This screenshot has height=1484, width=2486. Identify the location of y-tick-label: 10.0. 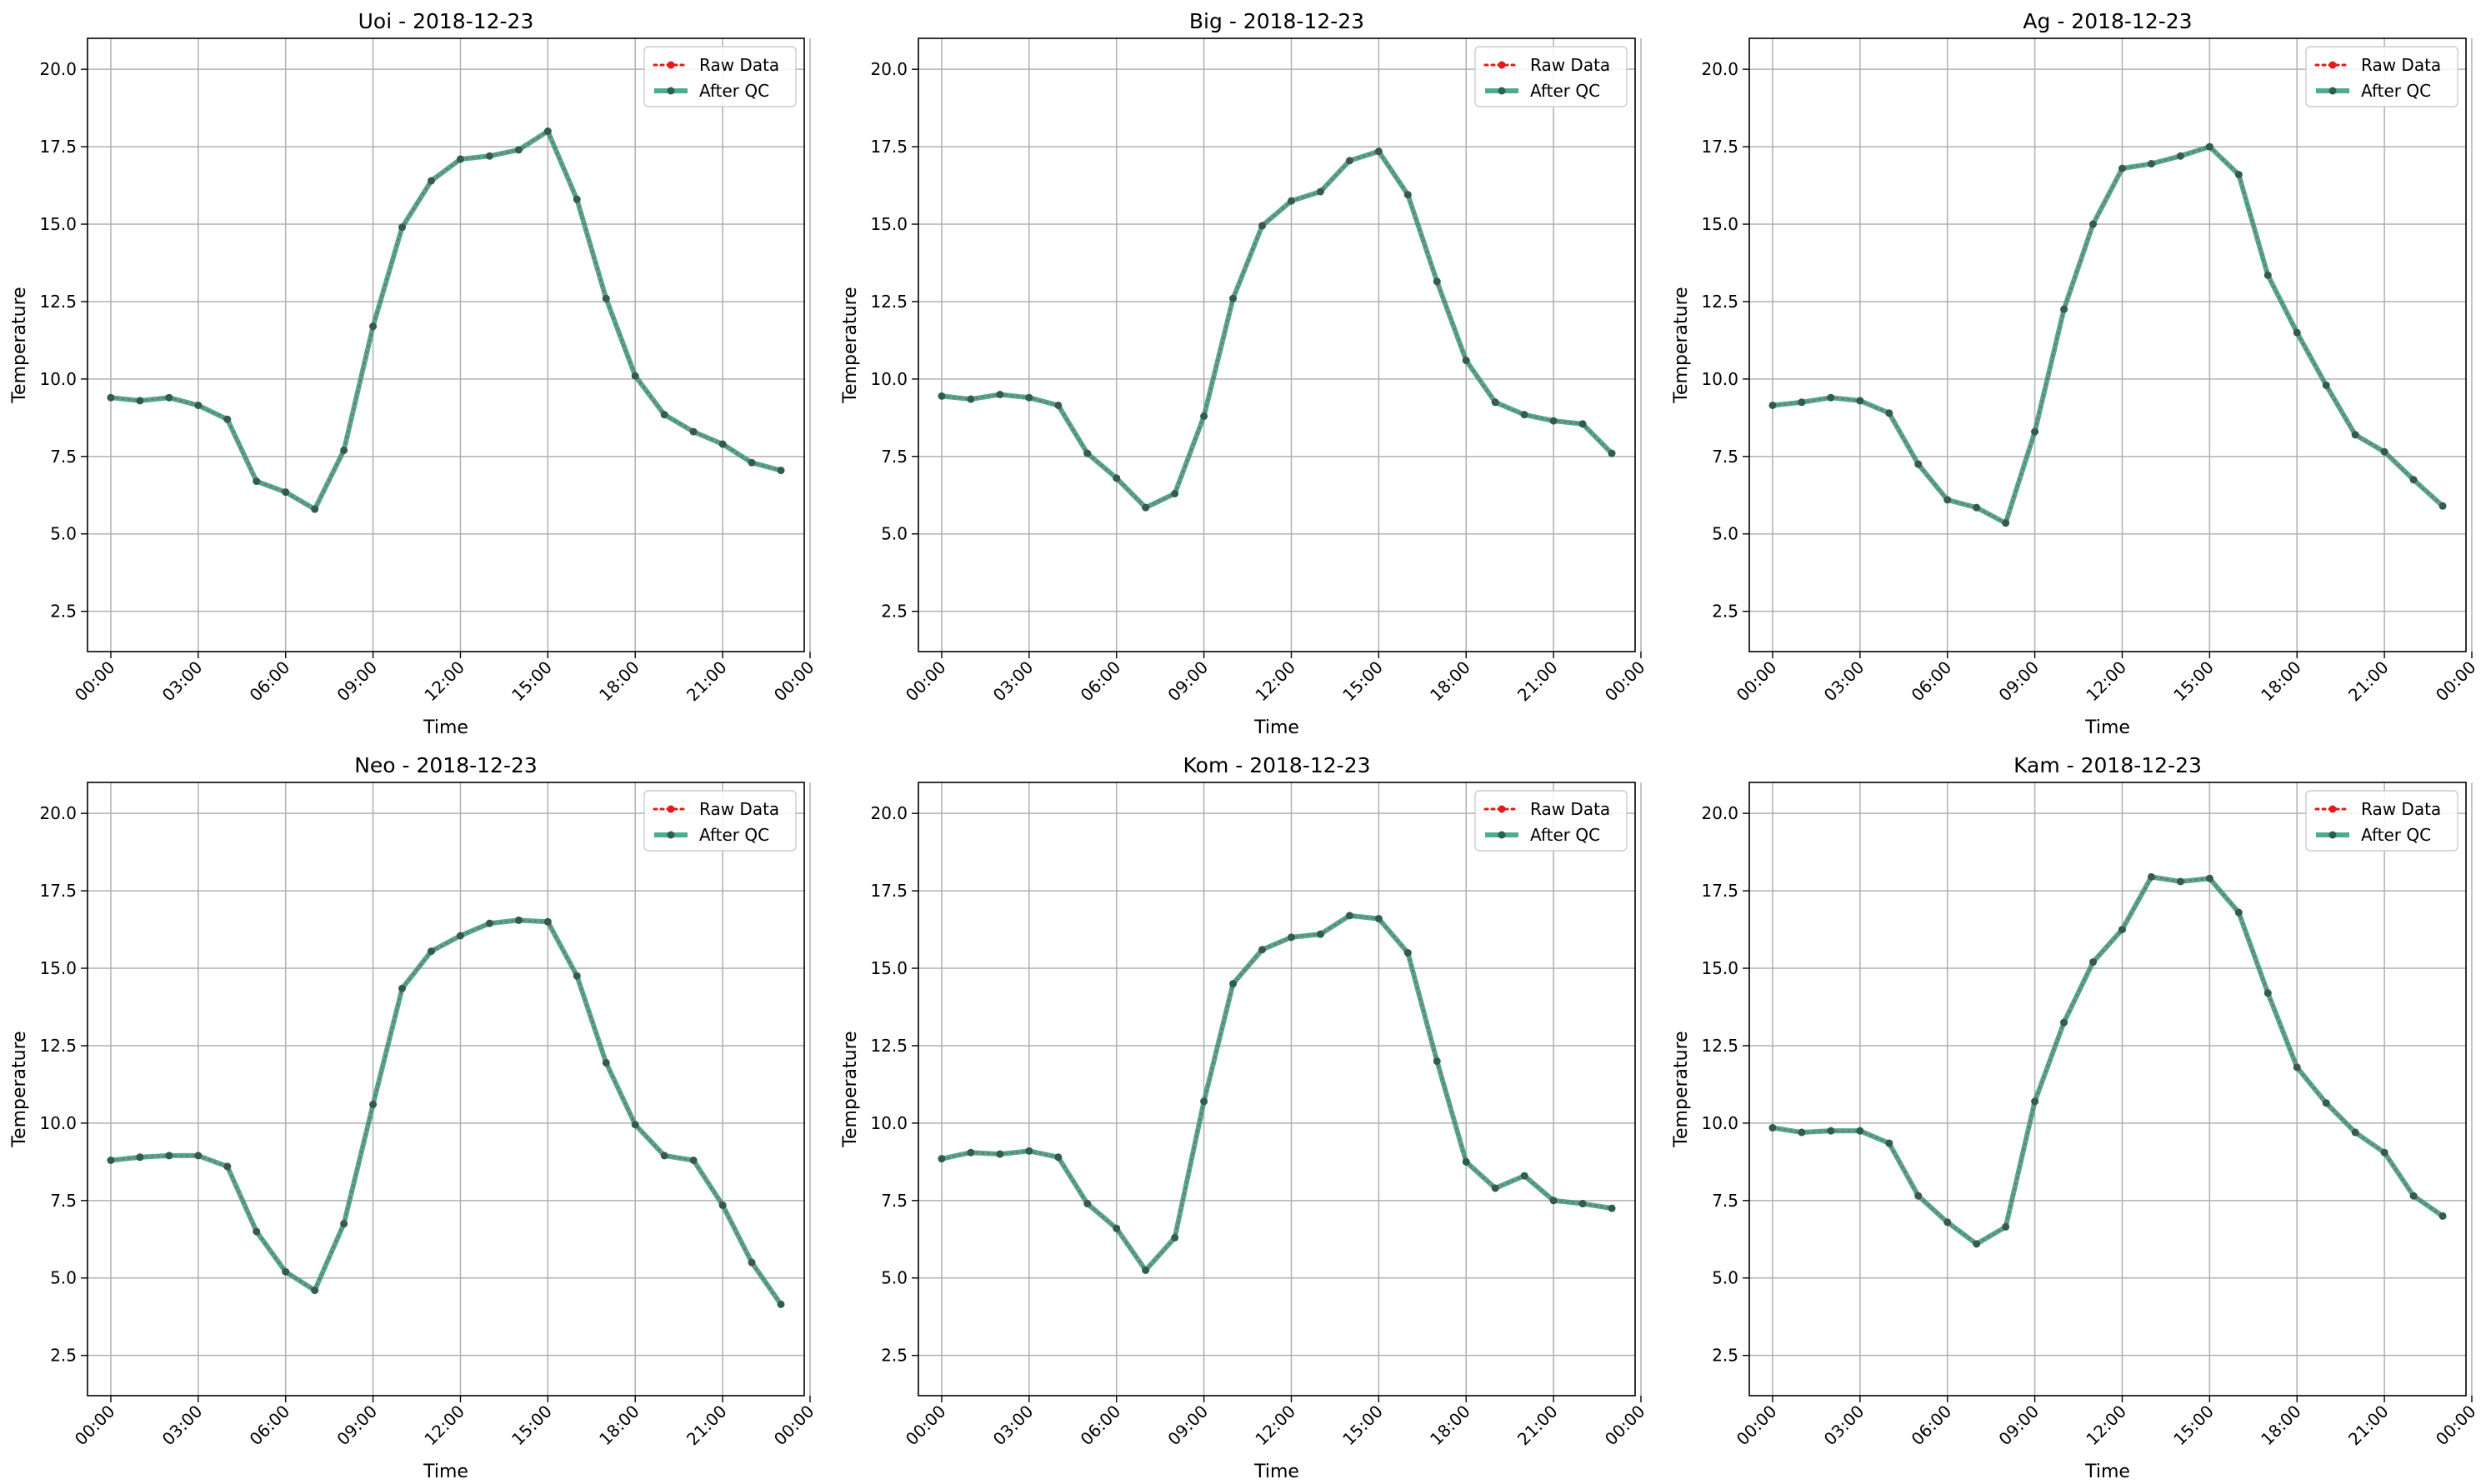
(1720, 379).